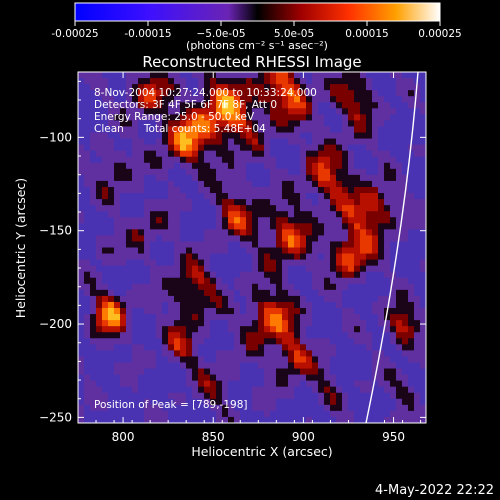 Image resolution: width=500 pixels, height=500 pixels. Describe the element at coordinates (185, 105) in the screenshot. I see `annotation-detectors: Detectors: 3F 4F 5F 6F 7F 8F, Att 0` at that location.